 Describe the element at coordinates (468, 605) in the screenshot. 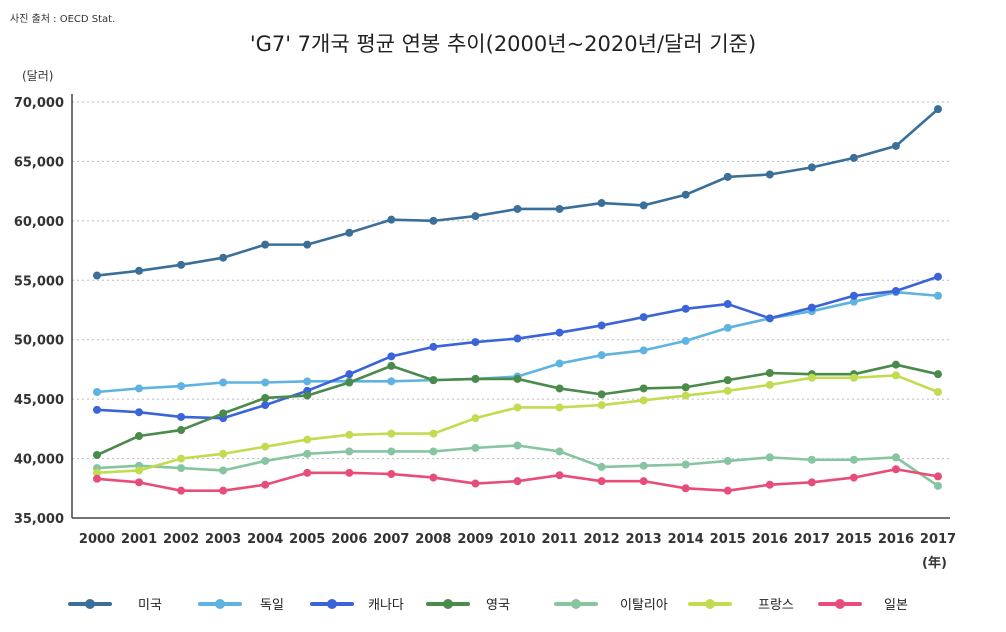

I see `legend-item: 영국` at that location.